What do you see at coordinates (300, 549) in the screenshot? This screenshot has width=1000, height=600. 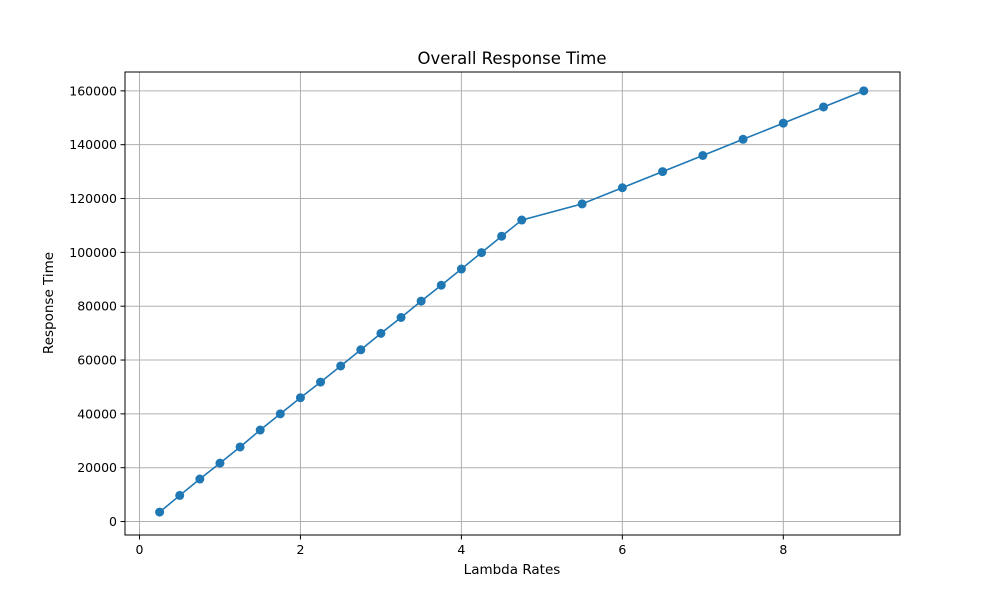 I see `x-tick-label: 2` at bounding box center [300, 549].